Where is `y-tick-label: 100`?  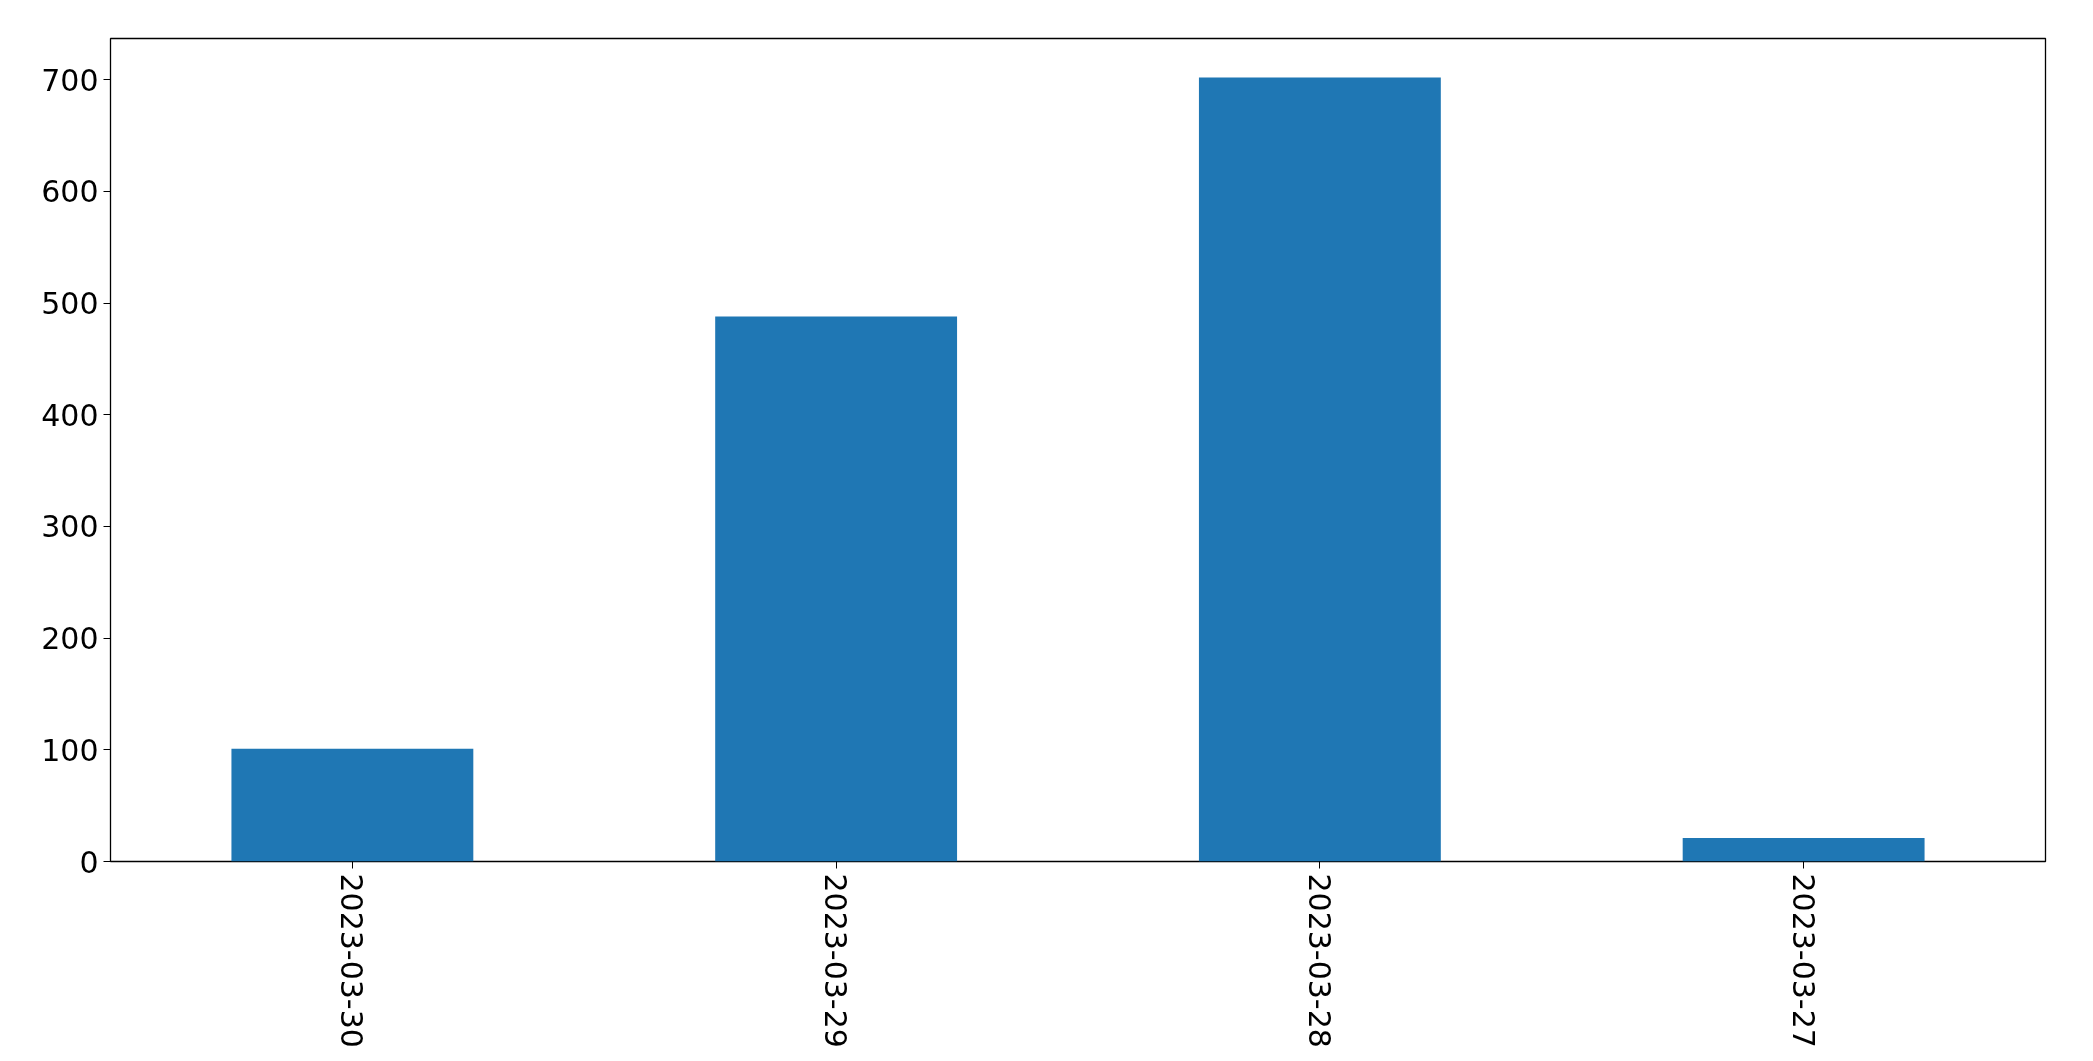 y-tick-label: 100 is located at coordinates (70, 750).